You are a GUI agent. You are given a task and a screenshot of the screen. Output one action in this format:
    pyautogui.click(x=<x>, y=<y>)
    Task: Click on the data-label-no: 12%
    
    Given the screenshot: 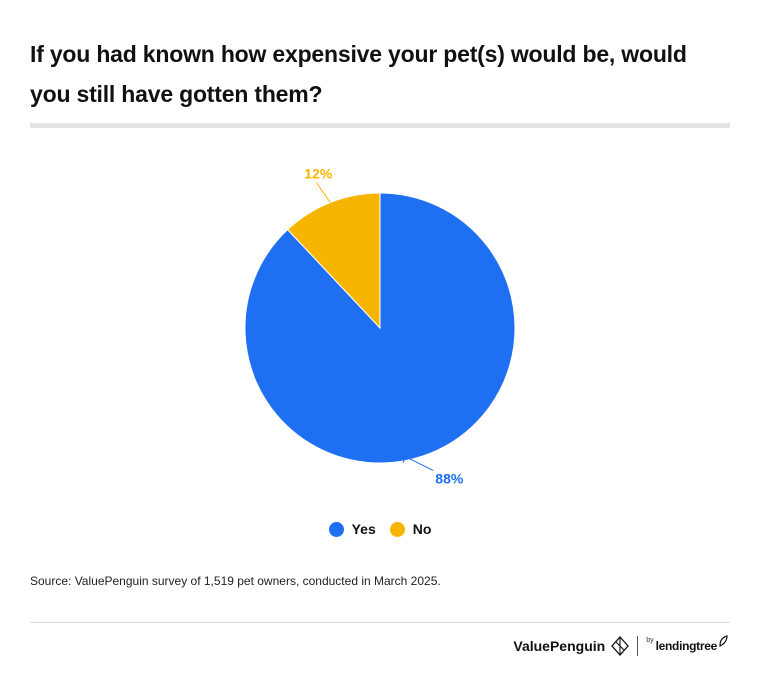 What is the action you would take?
    pyautogui.click(x=318, y=173)
    